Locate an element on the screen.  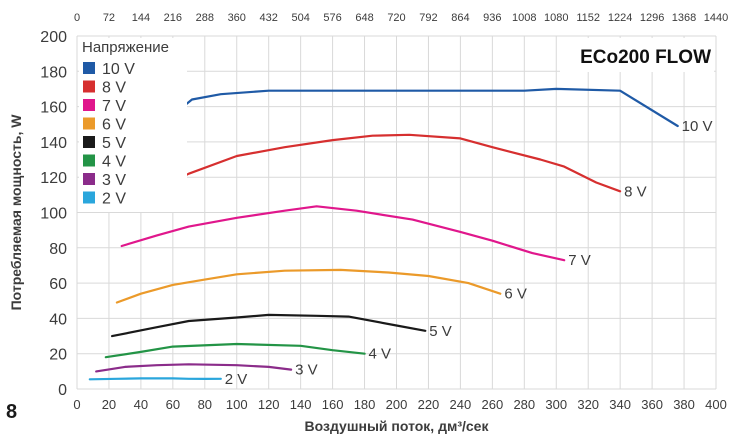
legend-entry-label: 3 V is located at coordinates (114, 180).